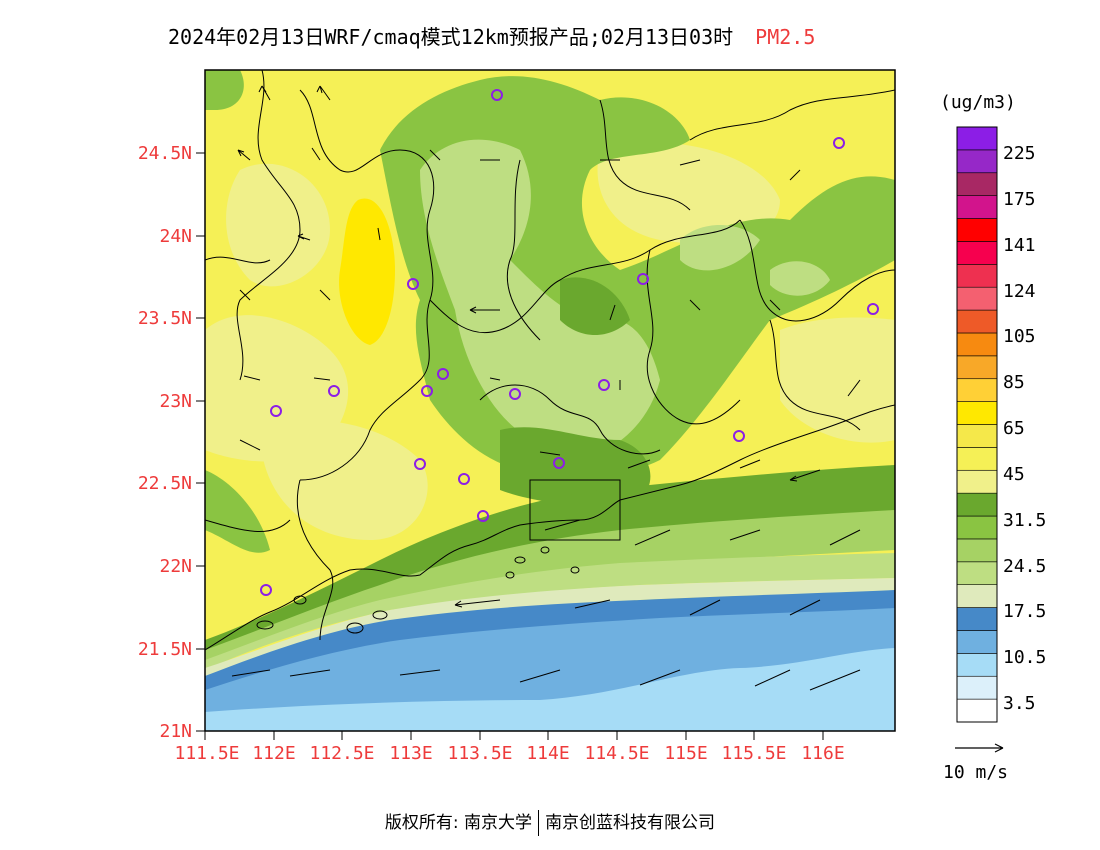  I want to click on coast-pale-band, so click(550, 628).